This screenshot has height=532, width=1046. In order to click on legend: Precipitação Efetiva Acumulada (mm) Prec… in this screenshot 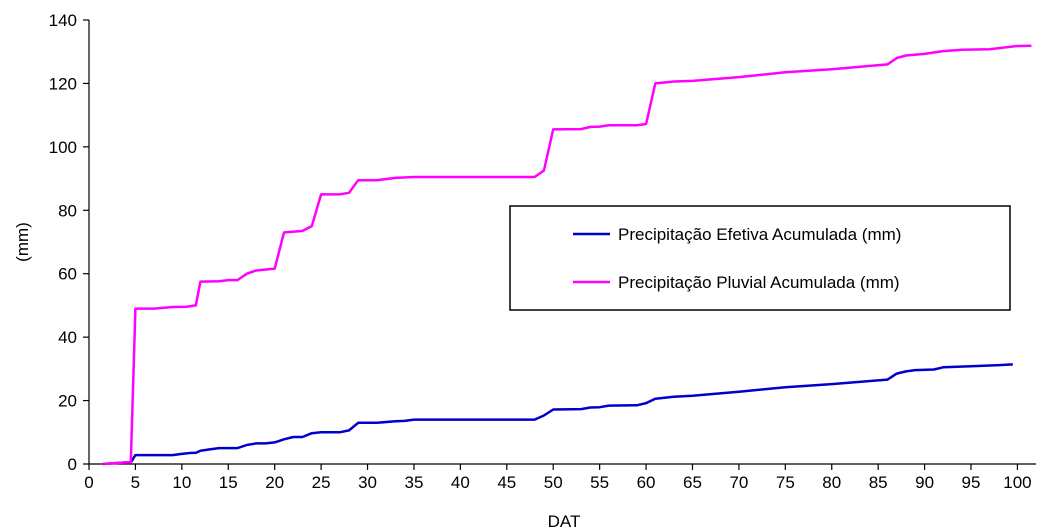, I will do `click(760, 258)`.